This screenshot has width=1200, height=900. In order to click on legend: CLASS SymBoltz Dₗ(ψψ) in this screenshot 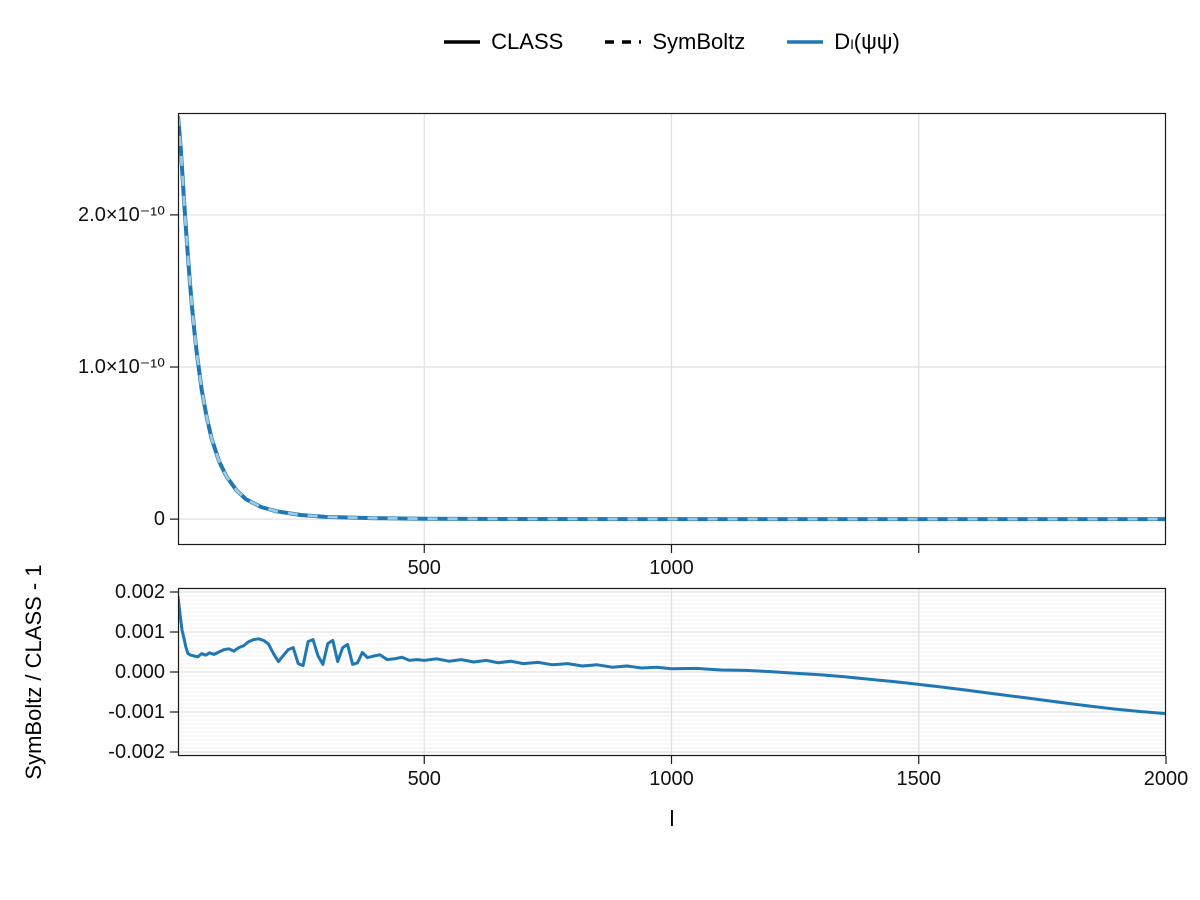, I will do `click(672, 42)`.